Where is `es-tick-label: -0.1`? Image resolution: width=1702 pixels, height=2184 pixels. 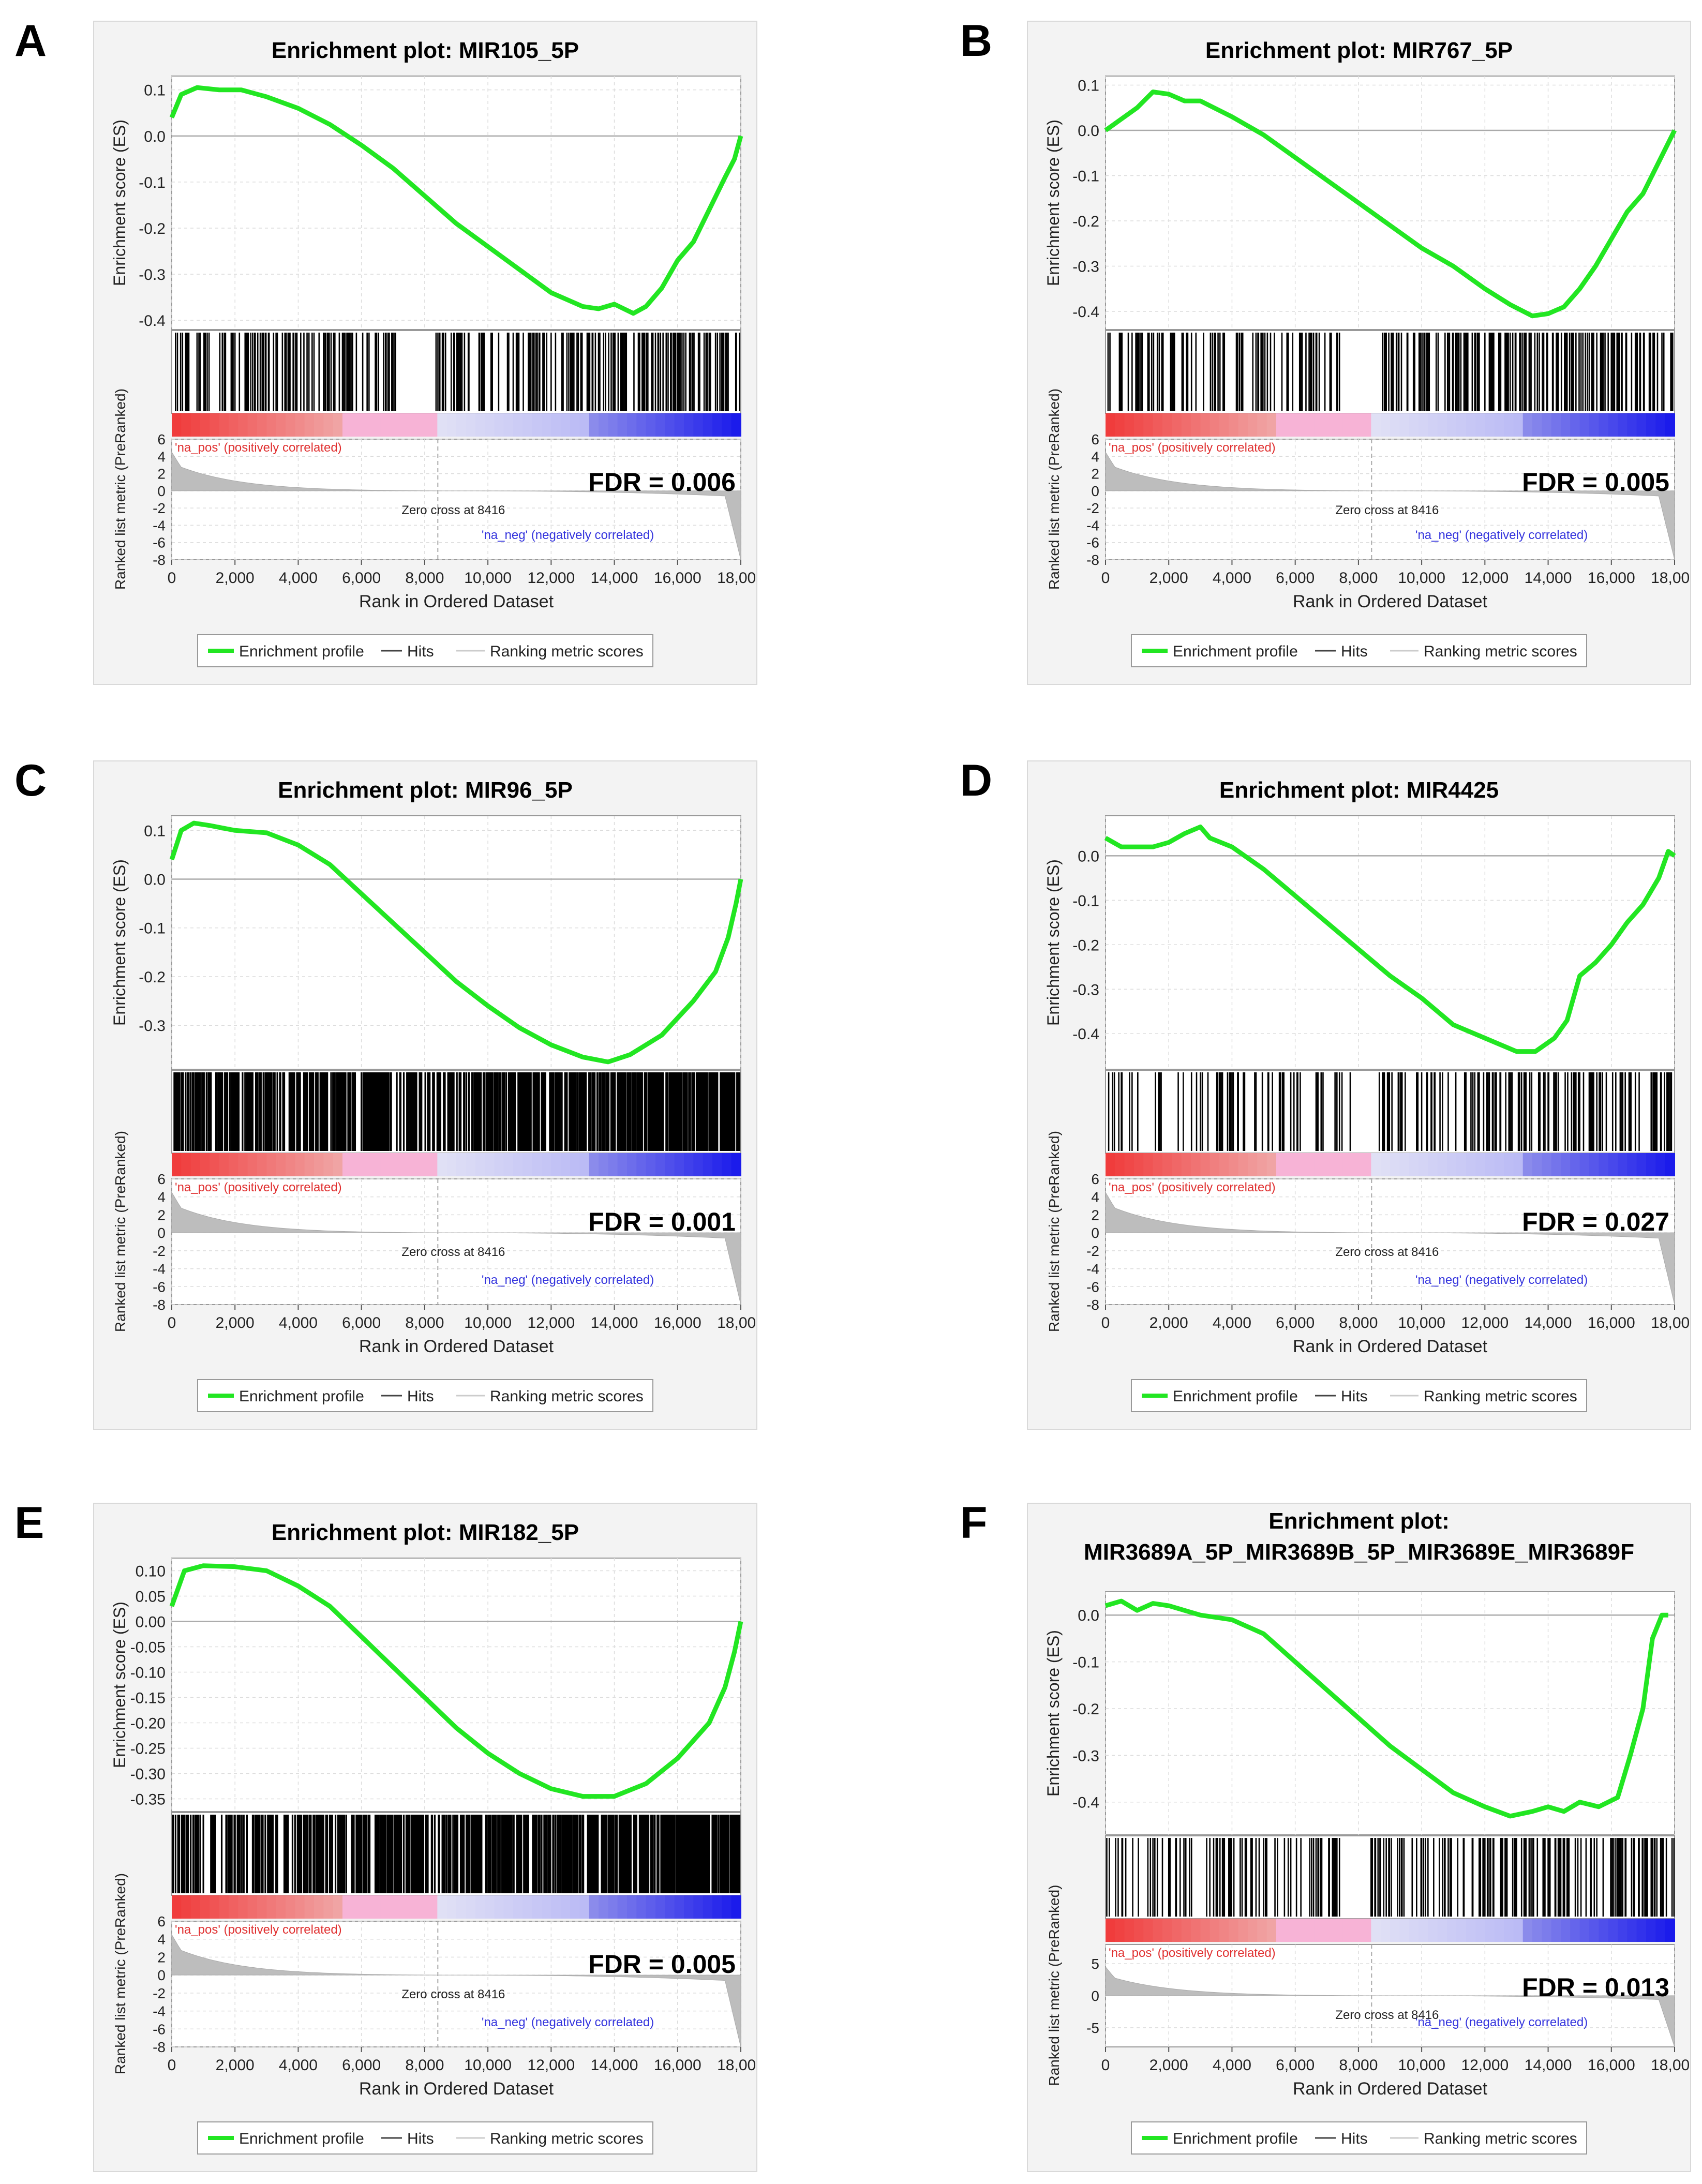
es-tick-label: -0.1 is located at coordinates (153, 182).